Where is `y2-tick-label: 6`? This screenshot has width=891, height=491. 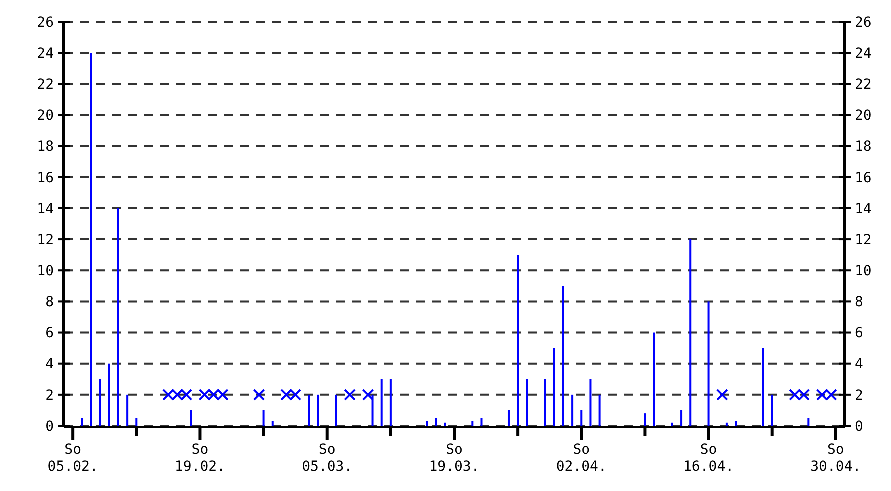 y2-tick-label: 6 is located at coordinates (859, 334).